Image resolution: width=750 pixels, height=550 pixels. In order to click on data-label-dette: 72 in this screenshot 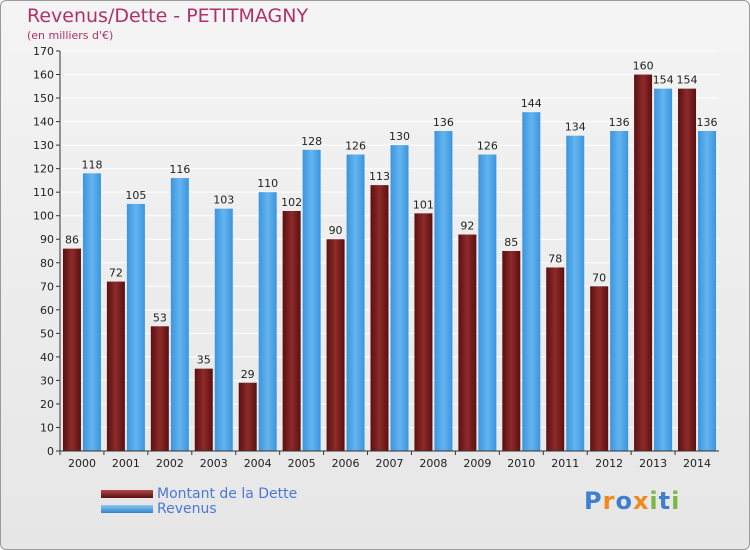, I will do `click(116, 273)`.